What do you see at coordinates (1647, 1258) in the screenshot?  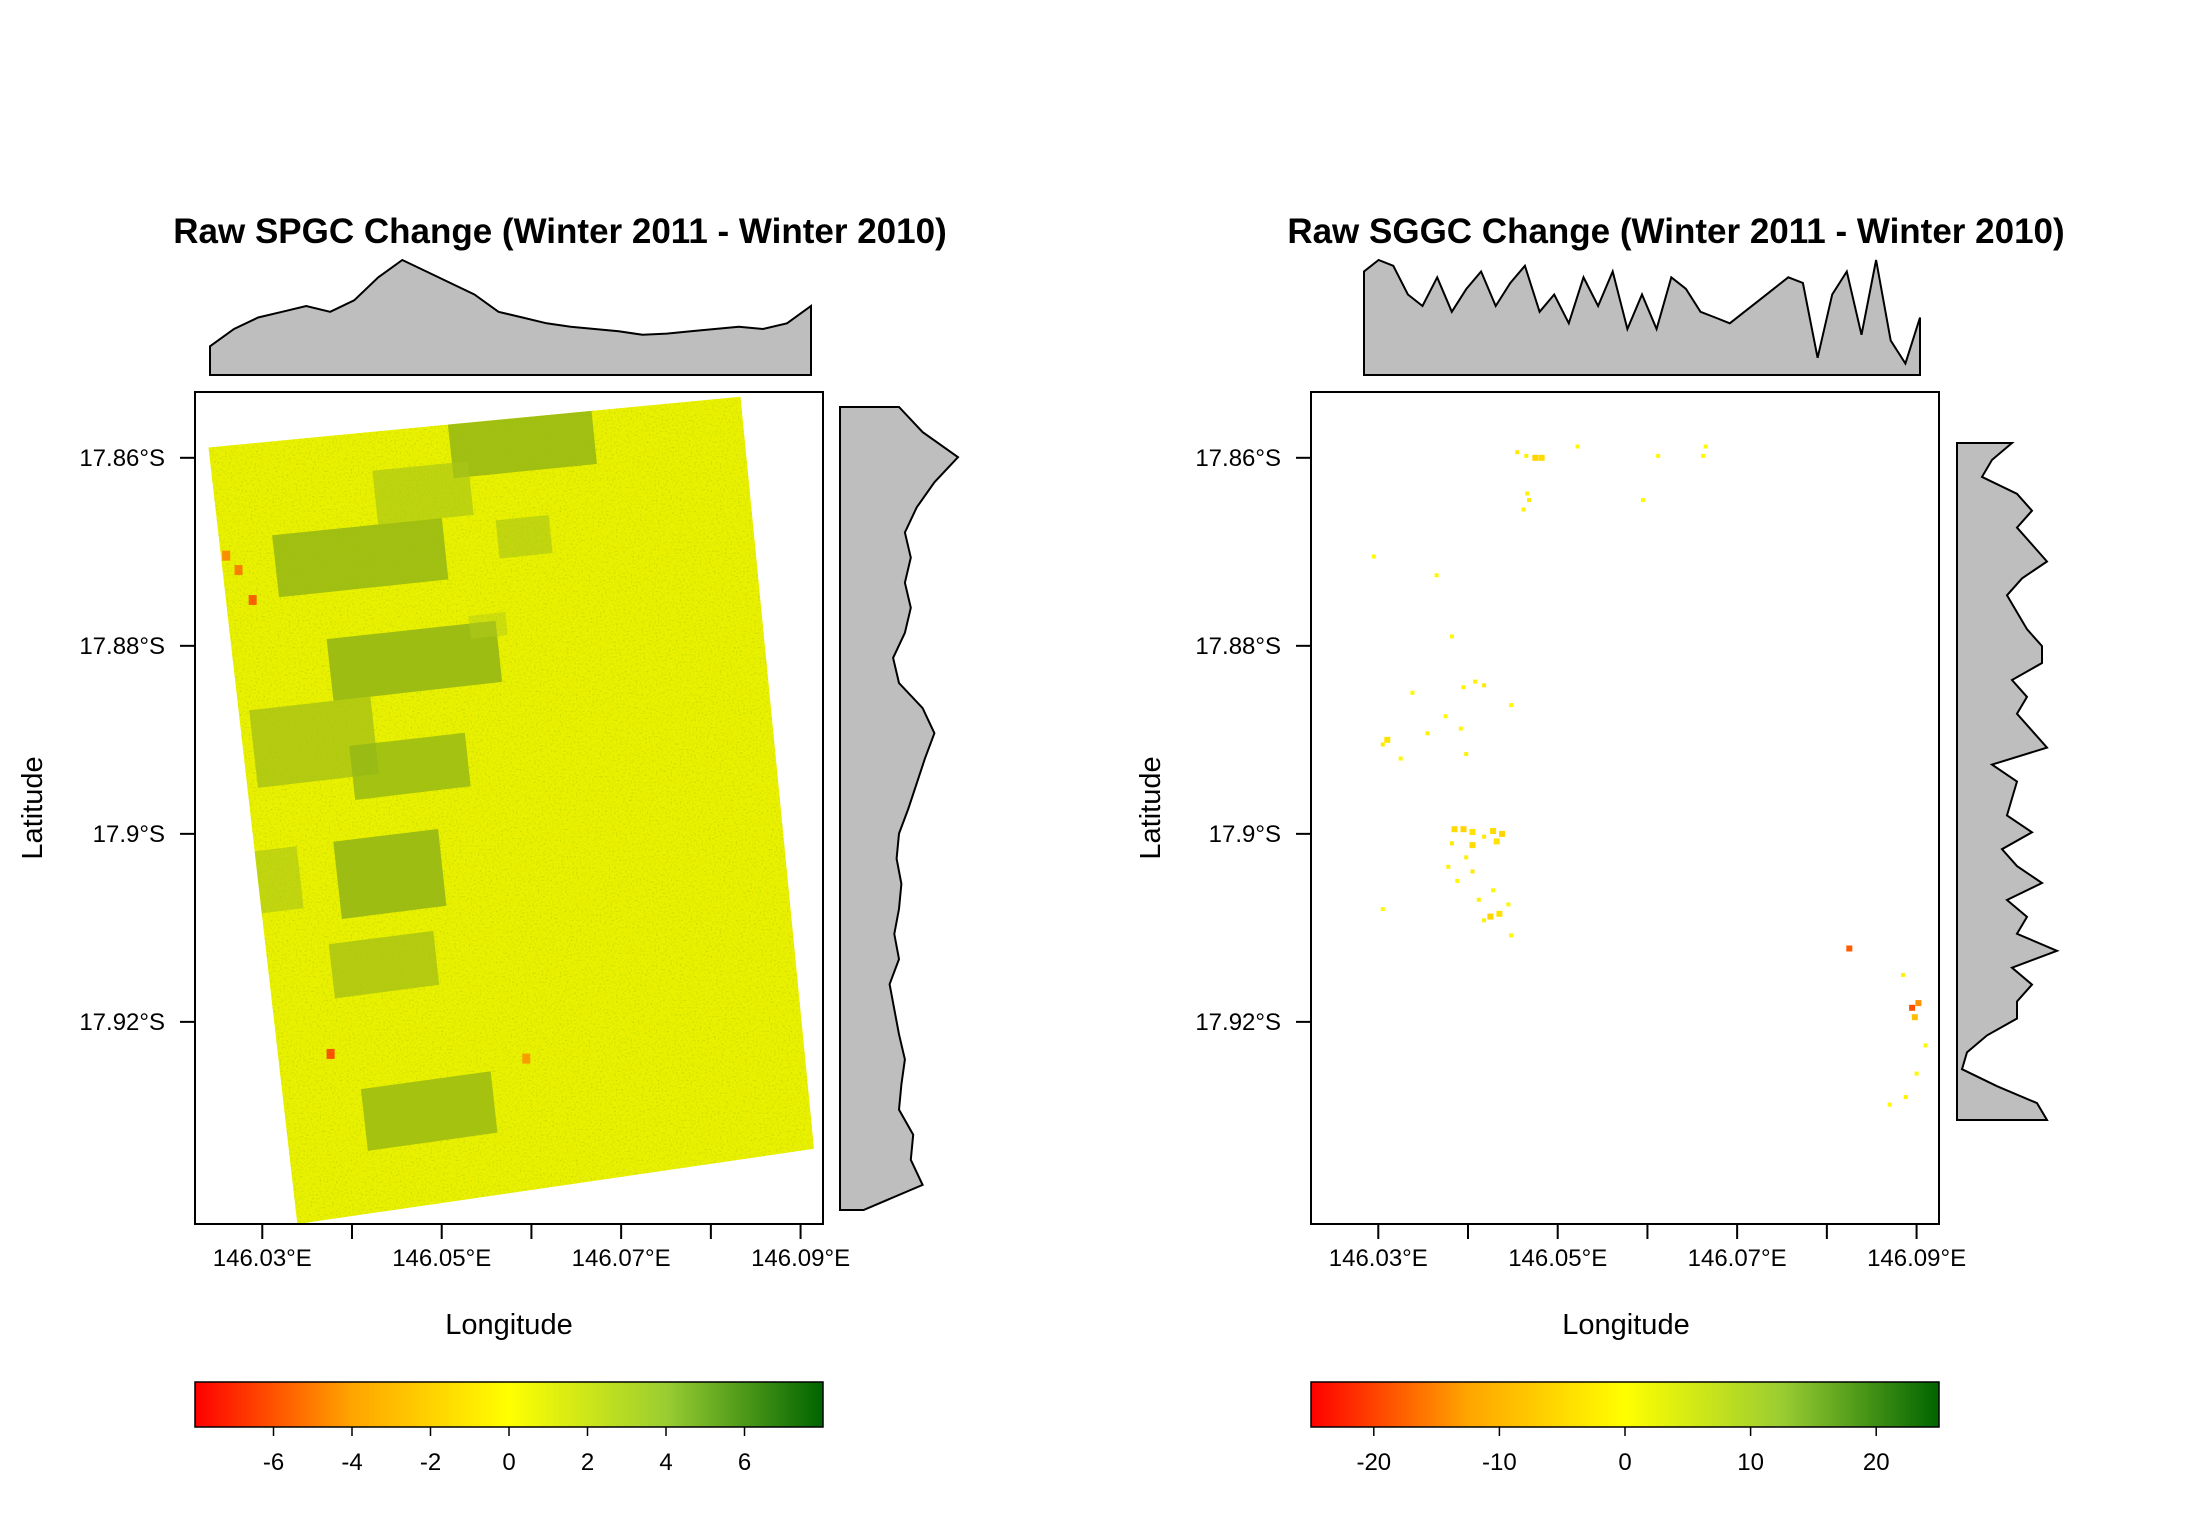 I see `x-axis-tick-labels: 146.03°E 146.05°E 146.07°E 146.09°E` at bounding box center [1647, 1258].